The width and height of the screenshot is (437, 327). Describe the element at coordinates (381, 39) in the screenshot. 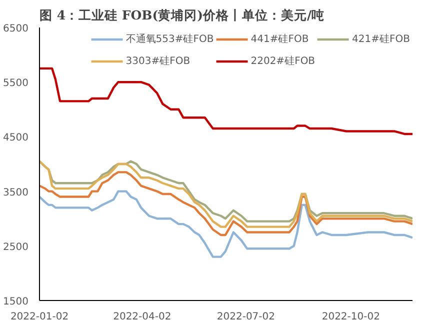

I see `legend-label: 421#硅FOB` at that location.